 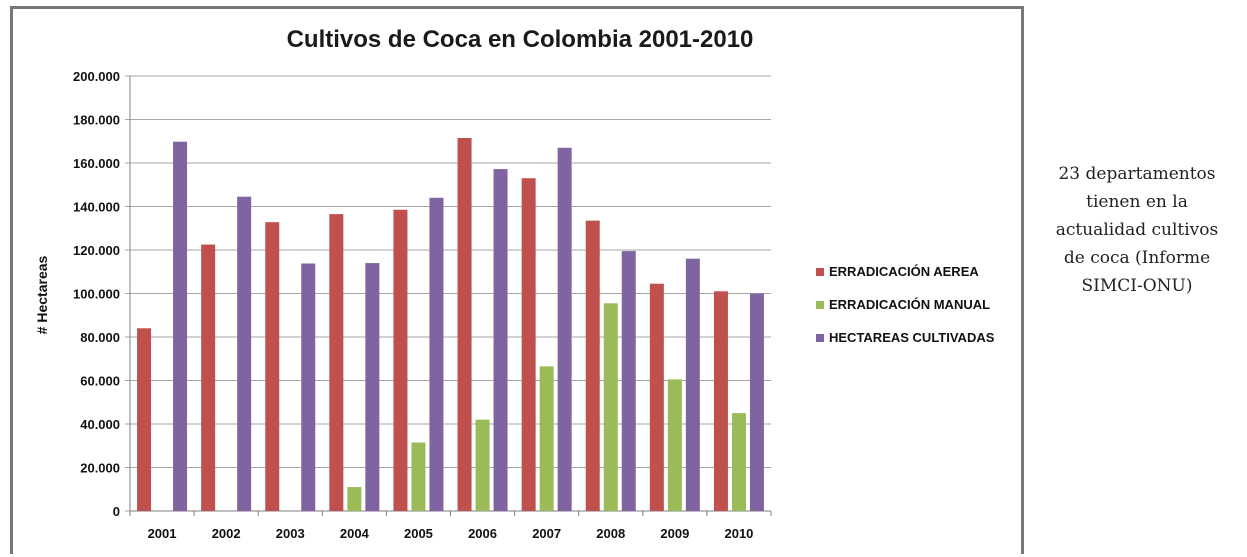 I want to click on x-tick-label: 2010, so click(x=738, y=533).